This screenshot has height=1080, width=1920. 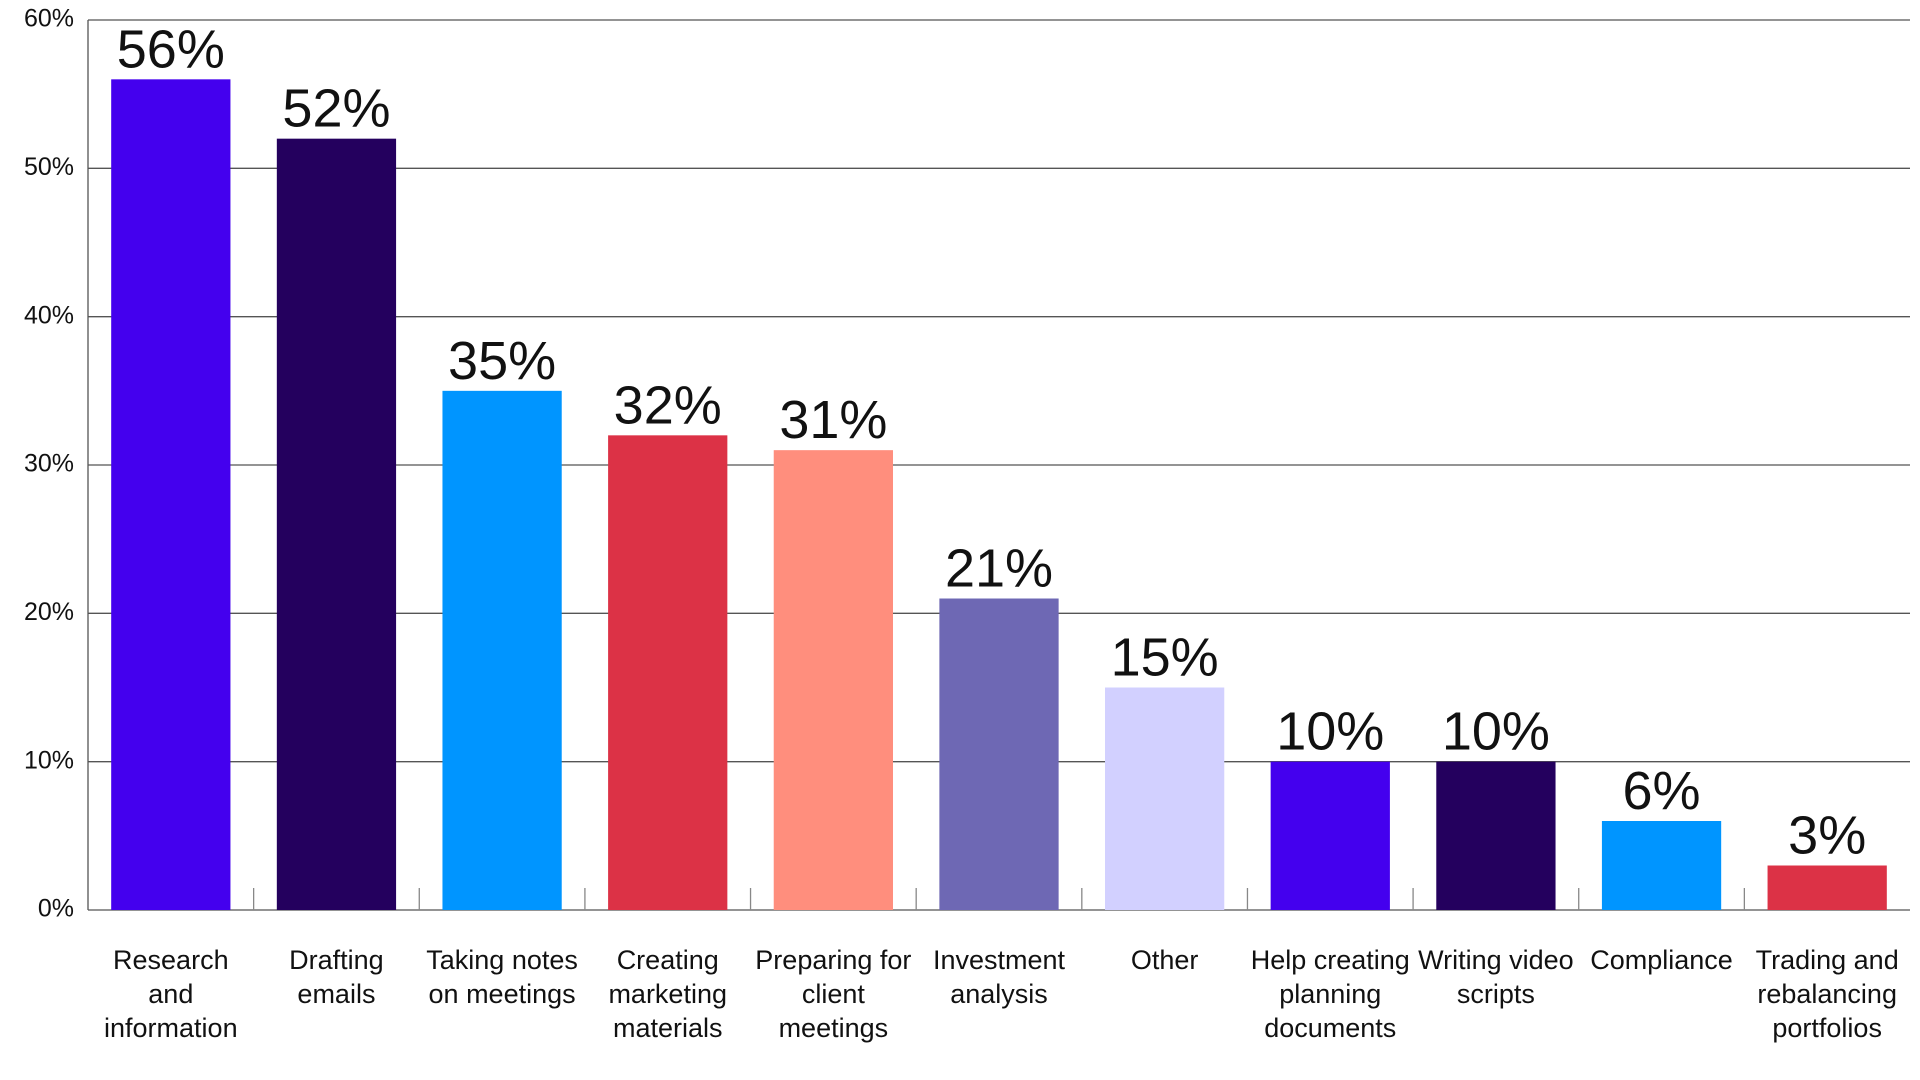 What do you see at coordinates (833, 420) in the screenshot?
I see `value-label: 31%` at bounding box center [833, 420].